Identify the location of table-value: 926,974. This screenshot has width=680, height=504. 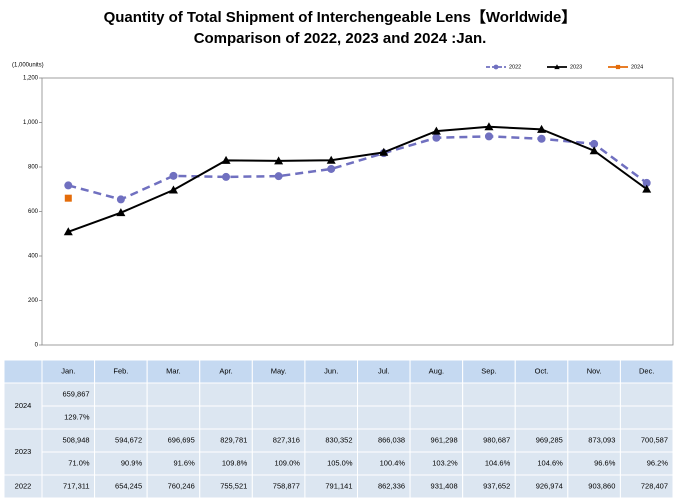
(549, 485).